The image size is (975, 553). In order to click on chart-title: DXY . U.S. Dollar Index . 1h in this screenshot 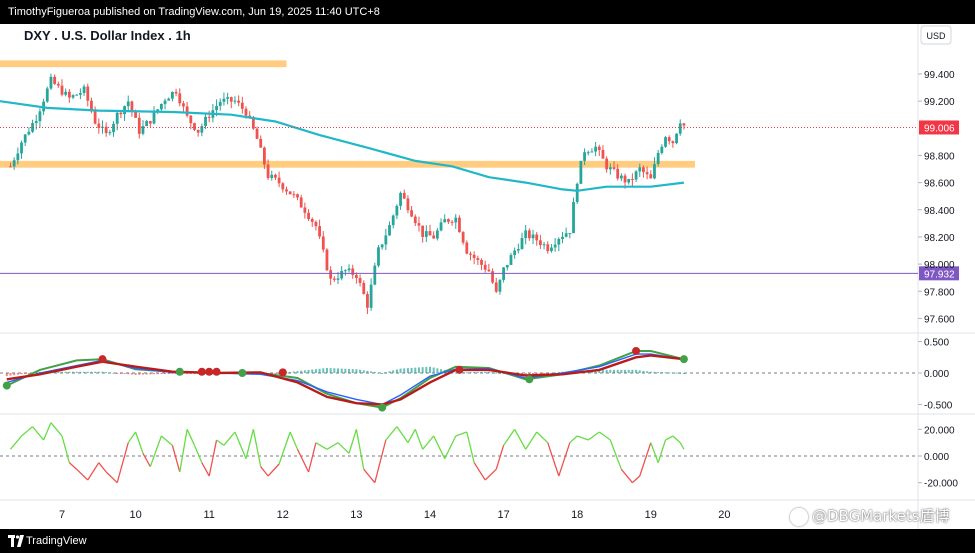, I will do `click(107, 35)`.